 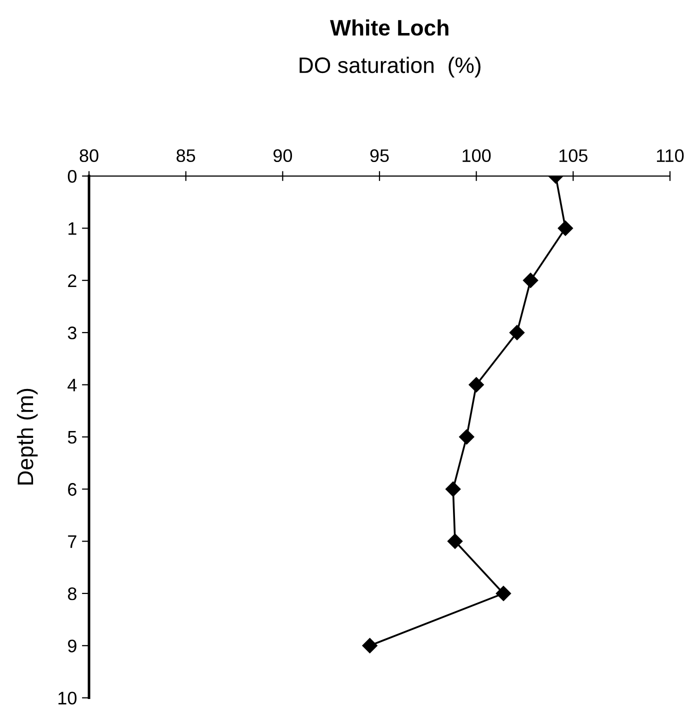 I want to click on x-axis-title: DO saturation (%), so click(x=390, y=67).